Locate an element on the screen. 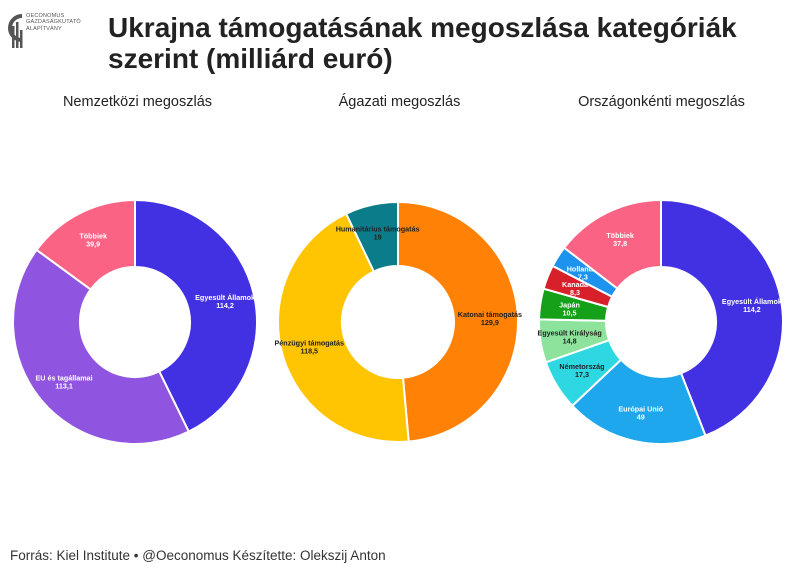 This screenshot has height=575, width=795. slice-label-hollandia: Hollandia is located at coordinates (583, 268).